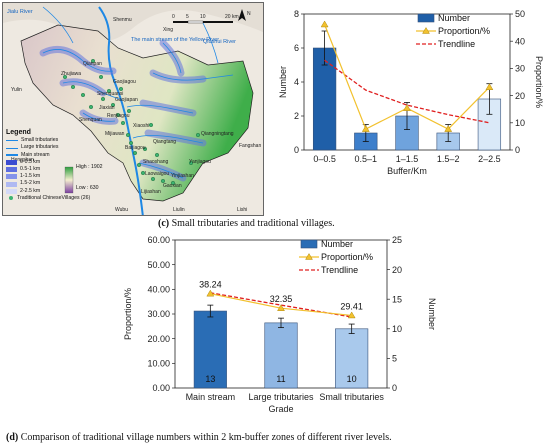  What do you see at coordinates (210, 285) in the screenshot?
I see `proportion-value-label: 38.24` at bounding box center [210, 285].